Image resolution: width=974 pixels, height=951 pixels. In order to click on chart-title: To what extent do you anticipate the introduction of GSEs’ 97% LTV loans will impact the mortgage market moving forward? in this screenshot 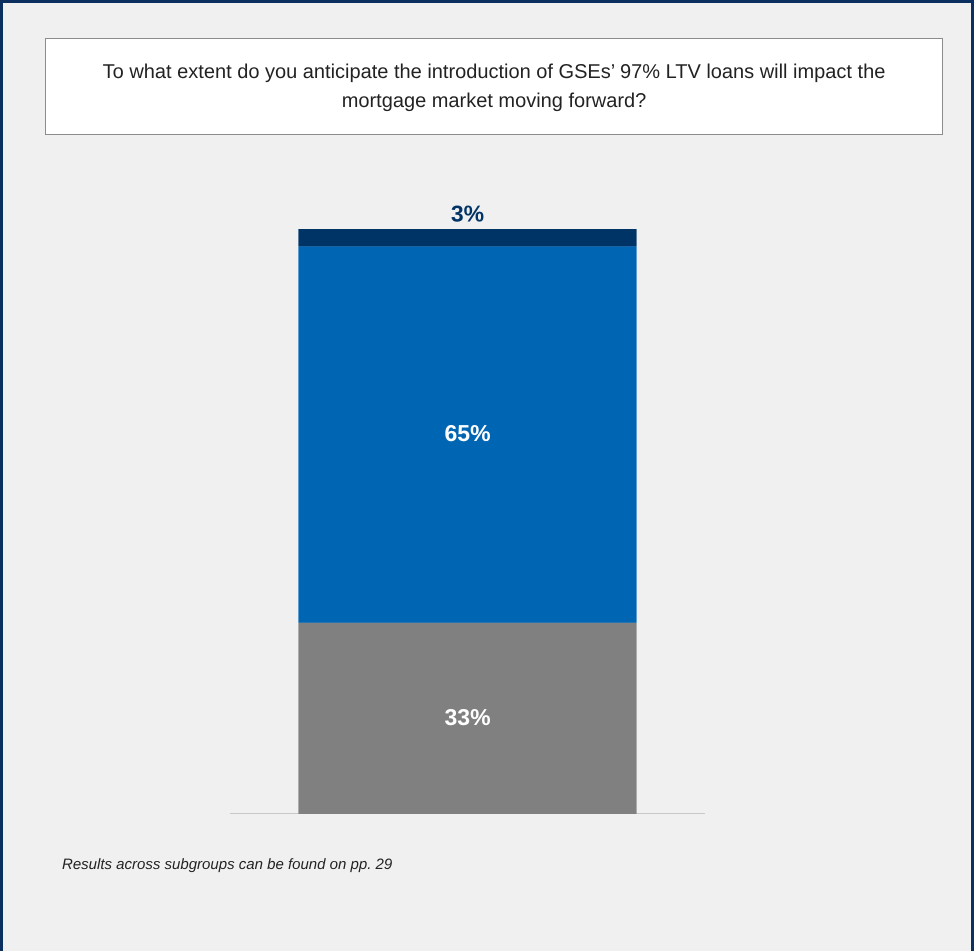, I will do `click(494, 86)`.